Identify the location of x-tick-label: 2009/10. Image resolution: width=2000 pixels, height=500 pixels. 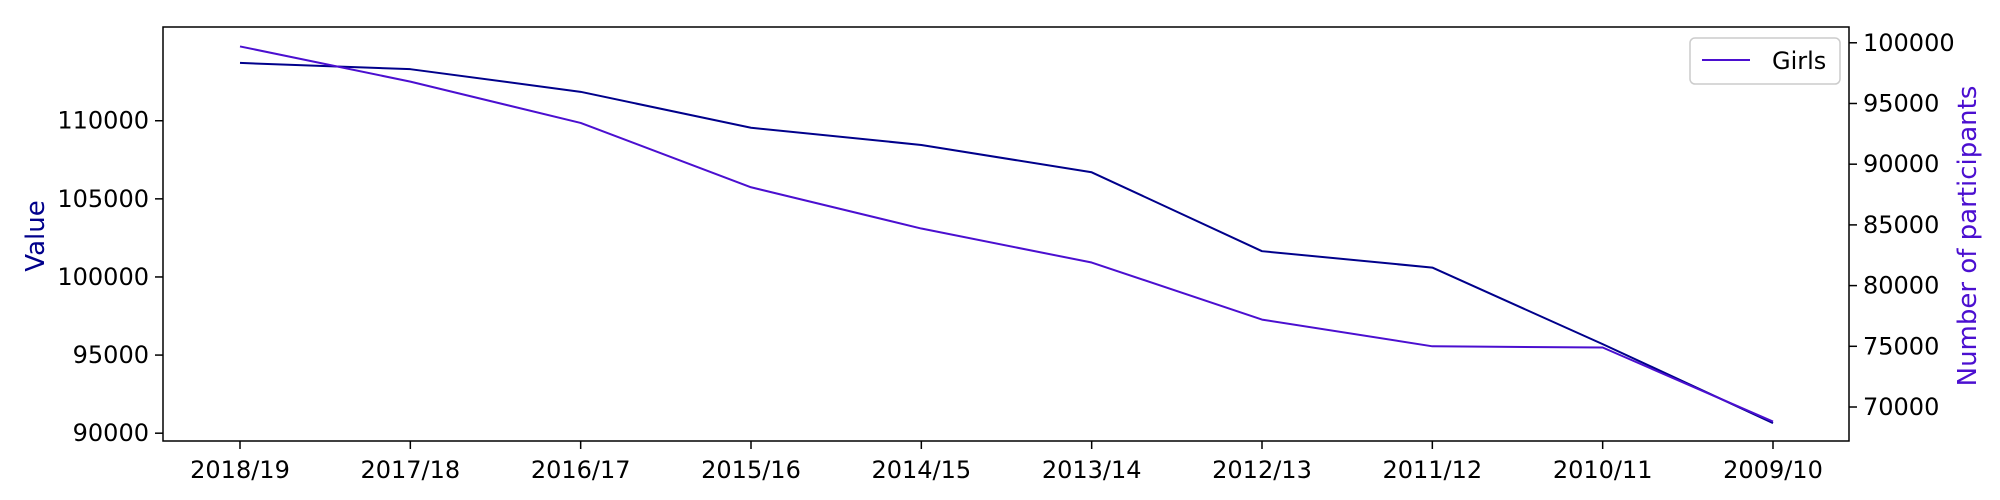
(1773, 470).